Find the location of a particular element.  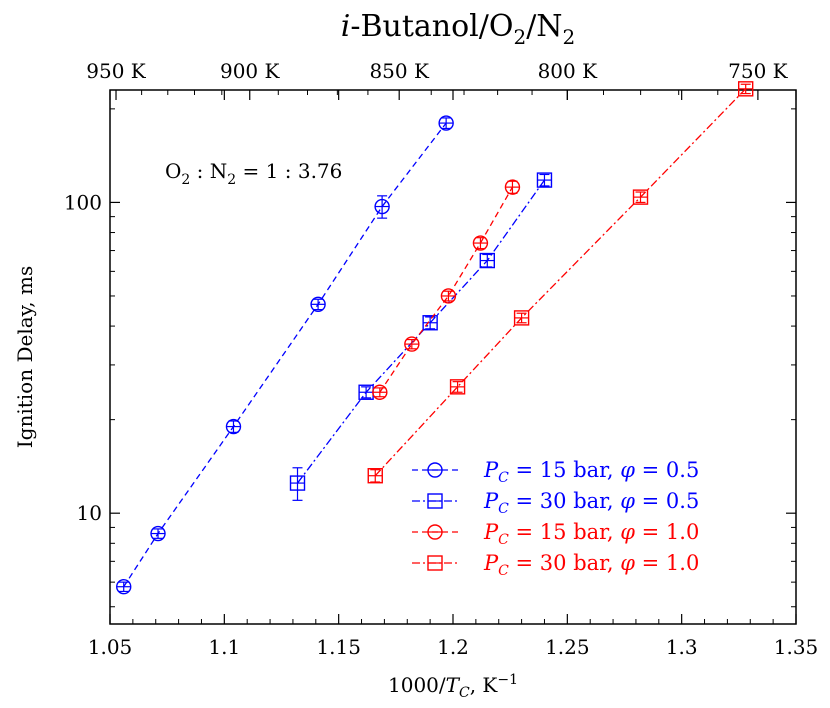

top-tick-label: 900 K is located at coordinates (250, 71).